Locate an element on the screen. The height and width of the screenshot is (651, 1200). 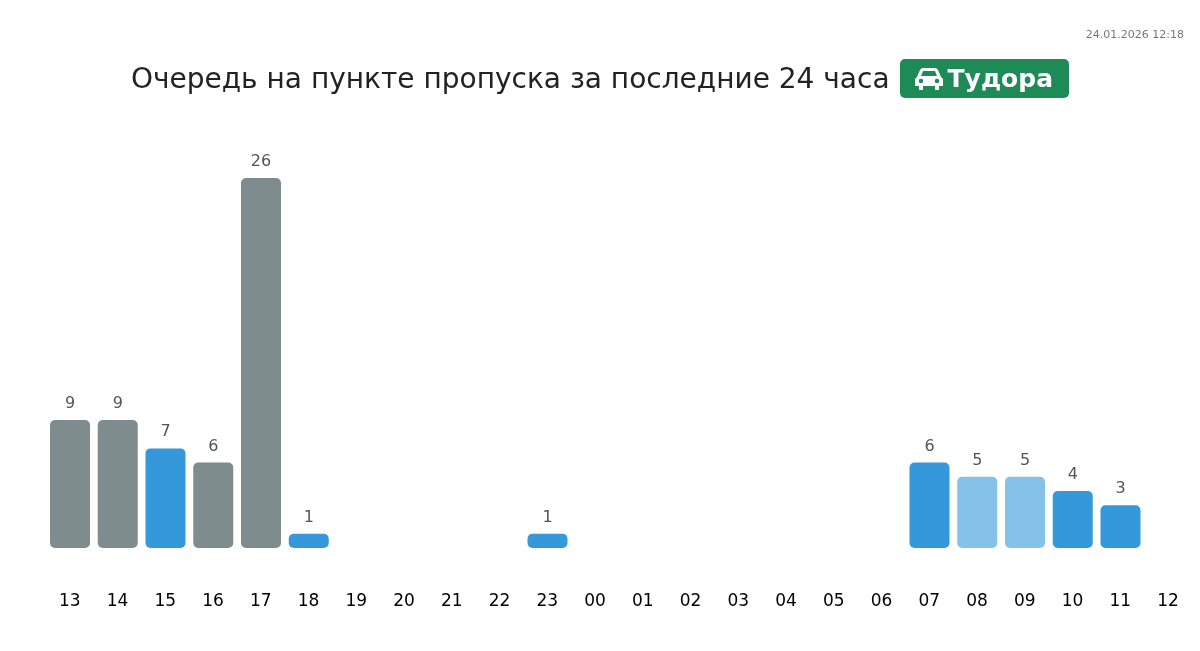
x-tick-label: 18 is located at coordinates (308, 600).